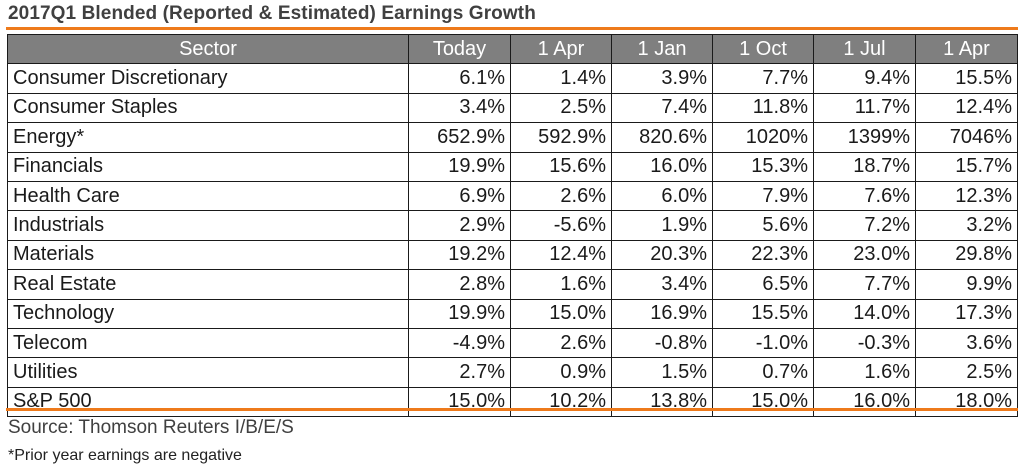 The width and height of the screenshot is (1024, 472). Describe the element at coordinates (512, 166) in the screenshot. I see `table-row: Financials 19.9% 15.6% 16.0% 15.3% 18.7% 15.7%` at that location.